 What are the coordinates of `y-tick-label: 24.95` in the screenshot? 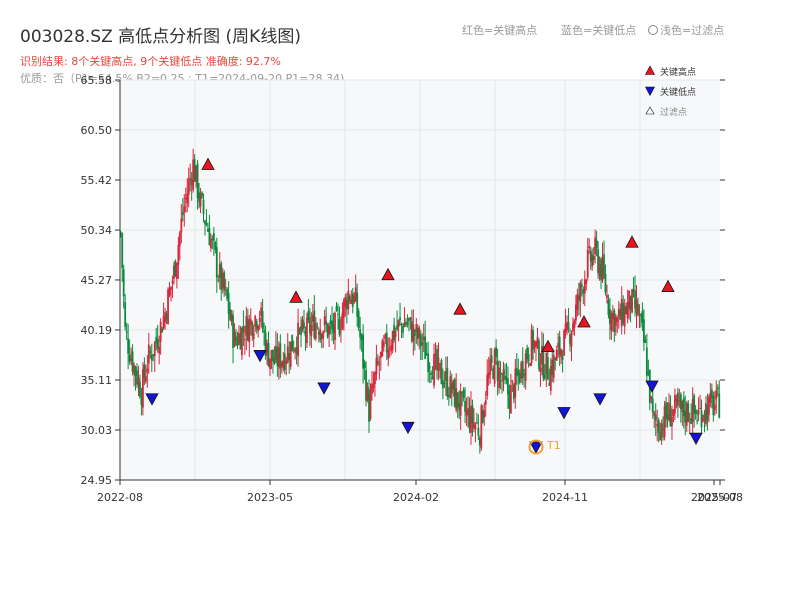 It's located at (97, 480).